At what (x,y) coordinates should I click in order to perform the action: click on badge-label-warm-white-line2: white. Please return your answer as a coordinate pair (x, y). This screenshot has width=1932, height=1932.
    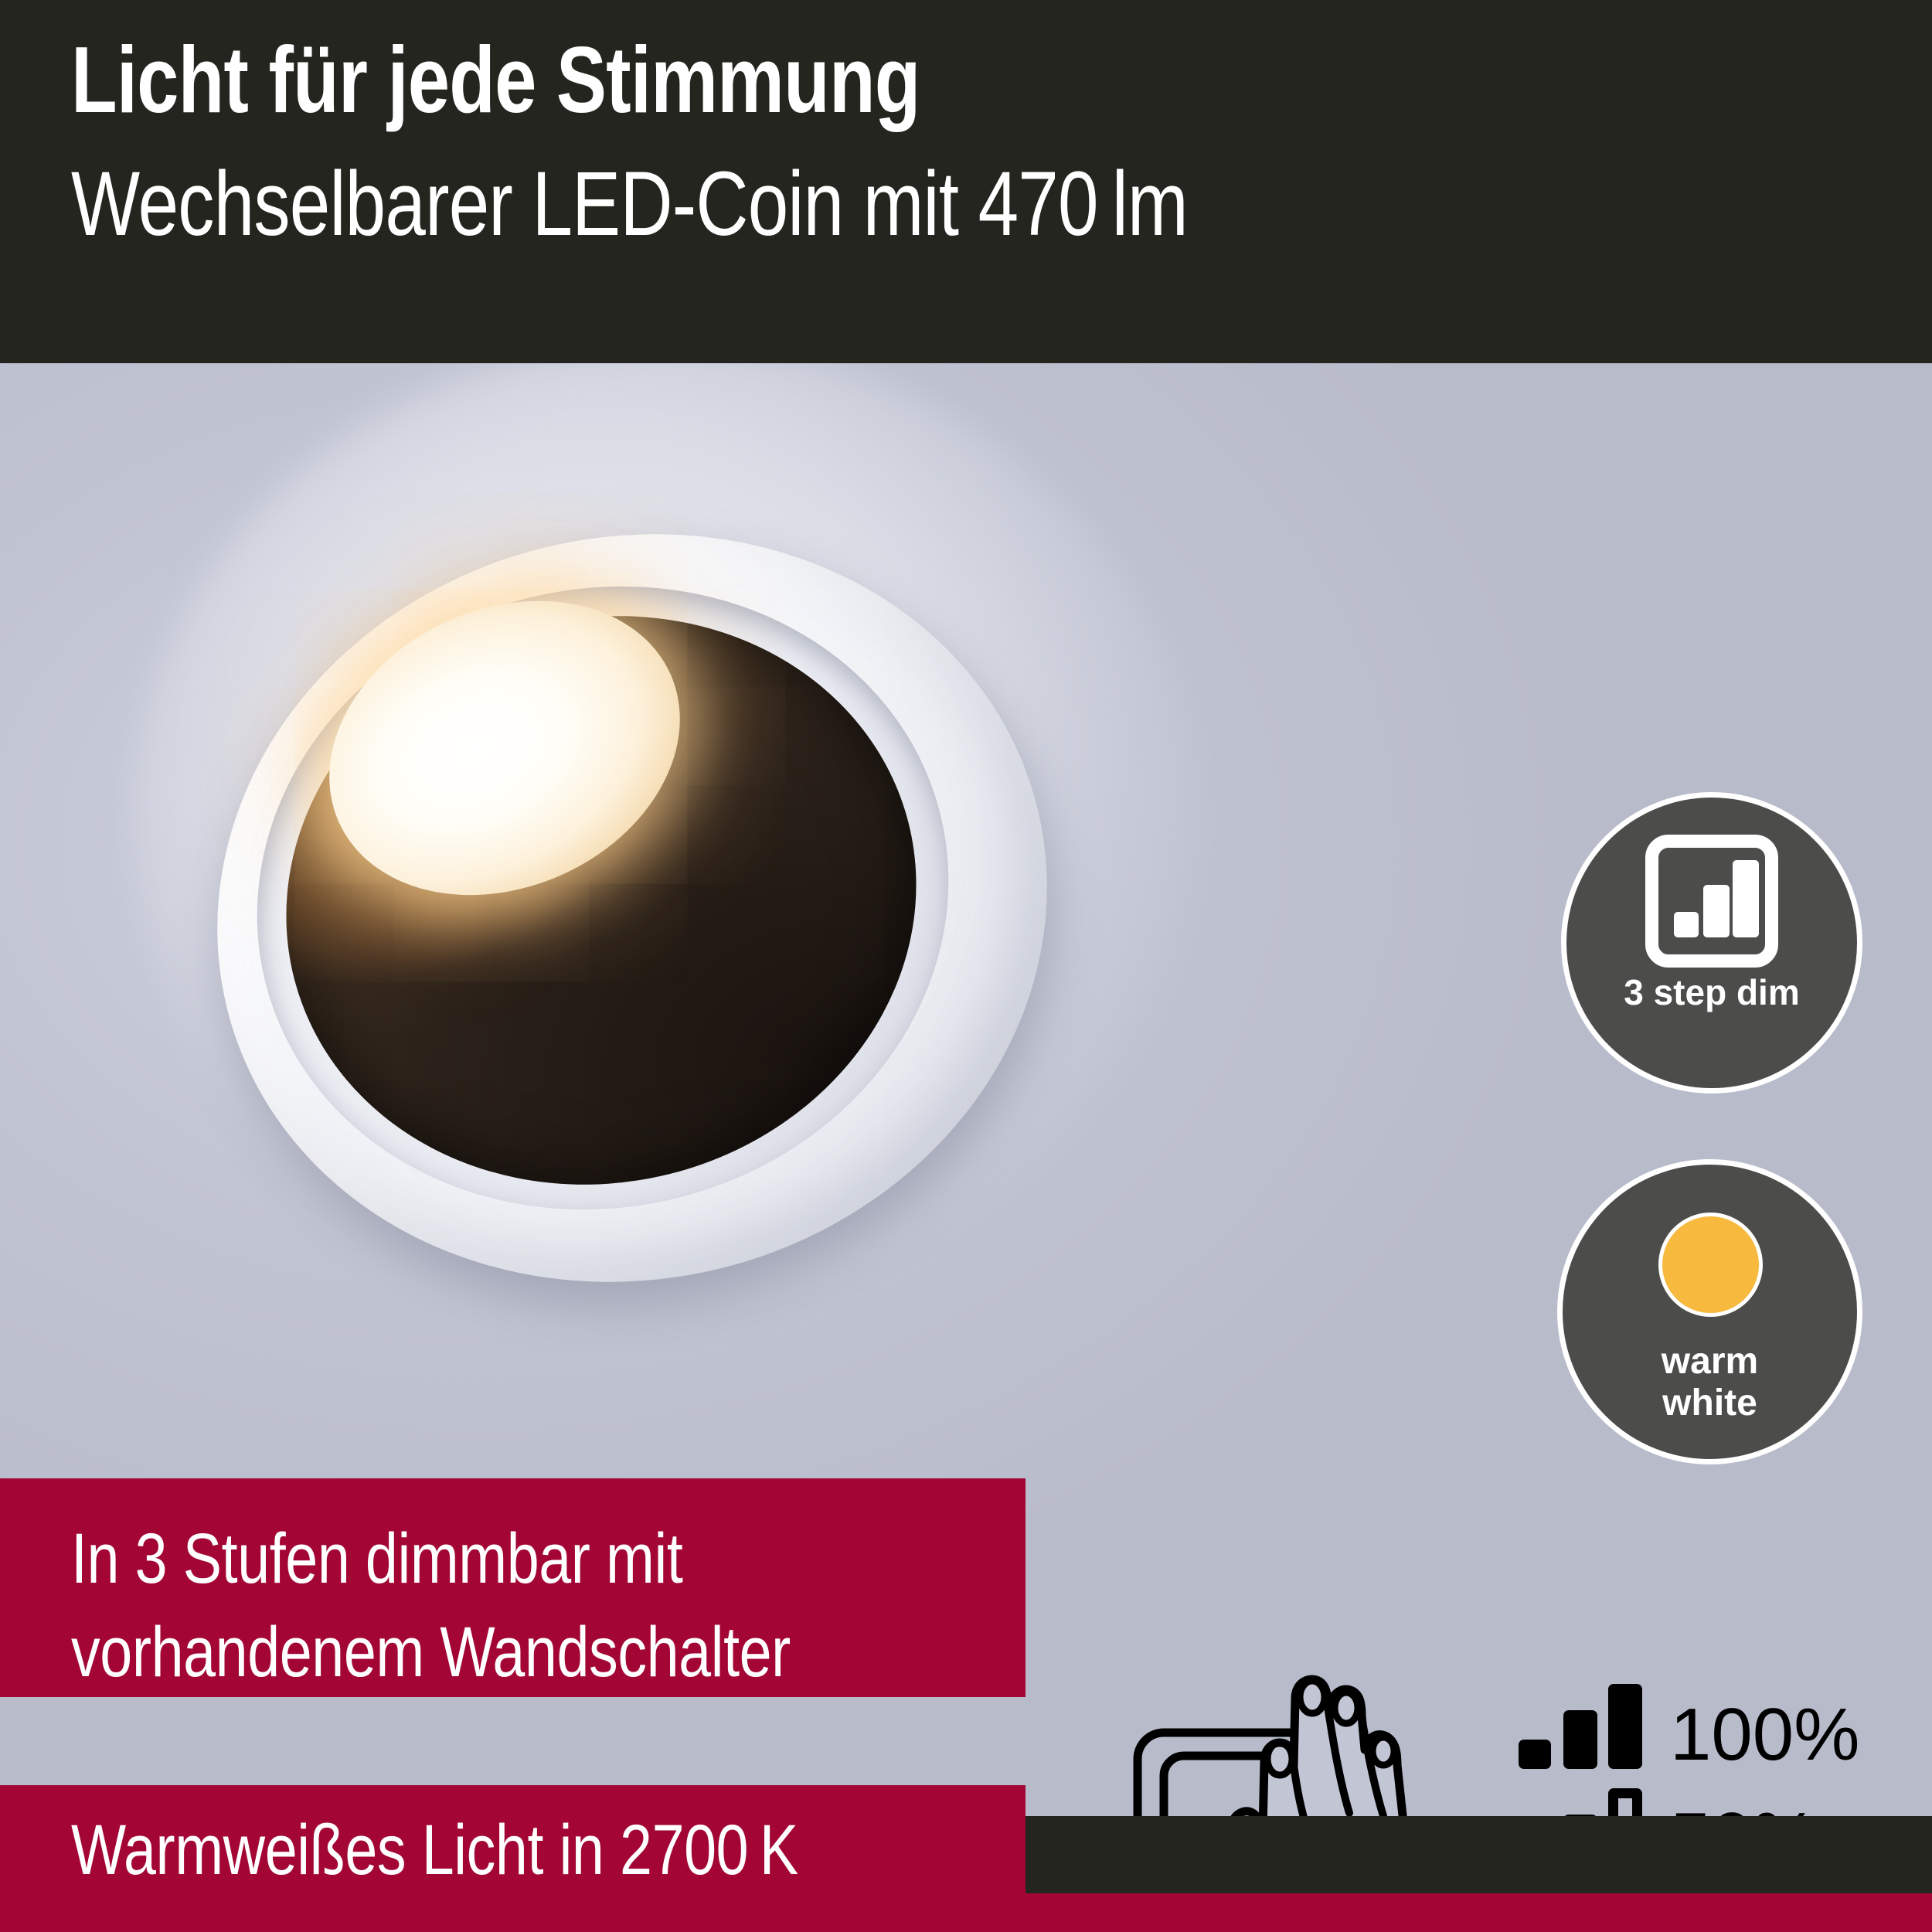
    Looking at the image, I should click on (1710, 1403).